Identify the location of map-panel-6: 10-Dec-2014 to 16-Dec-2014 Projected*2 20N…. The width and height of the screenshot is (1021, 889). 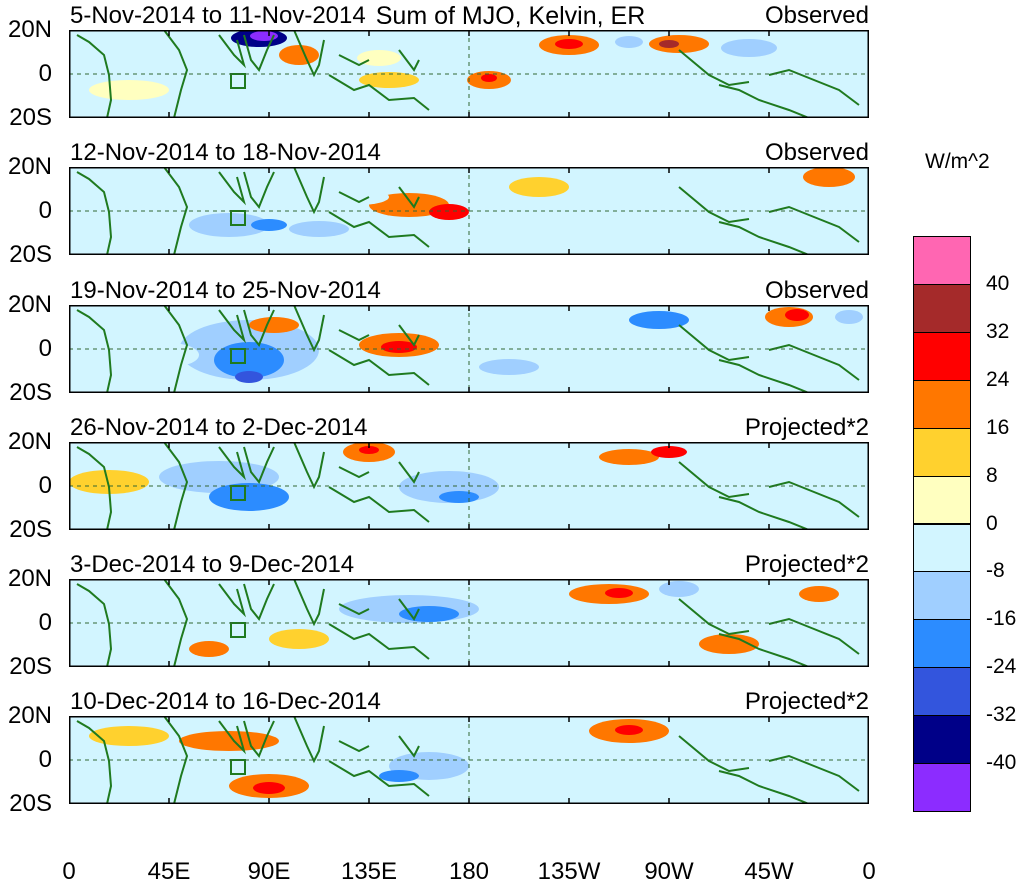
(450, 754).